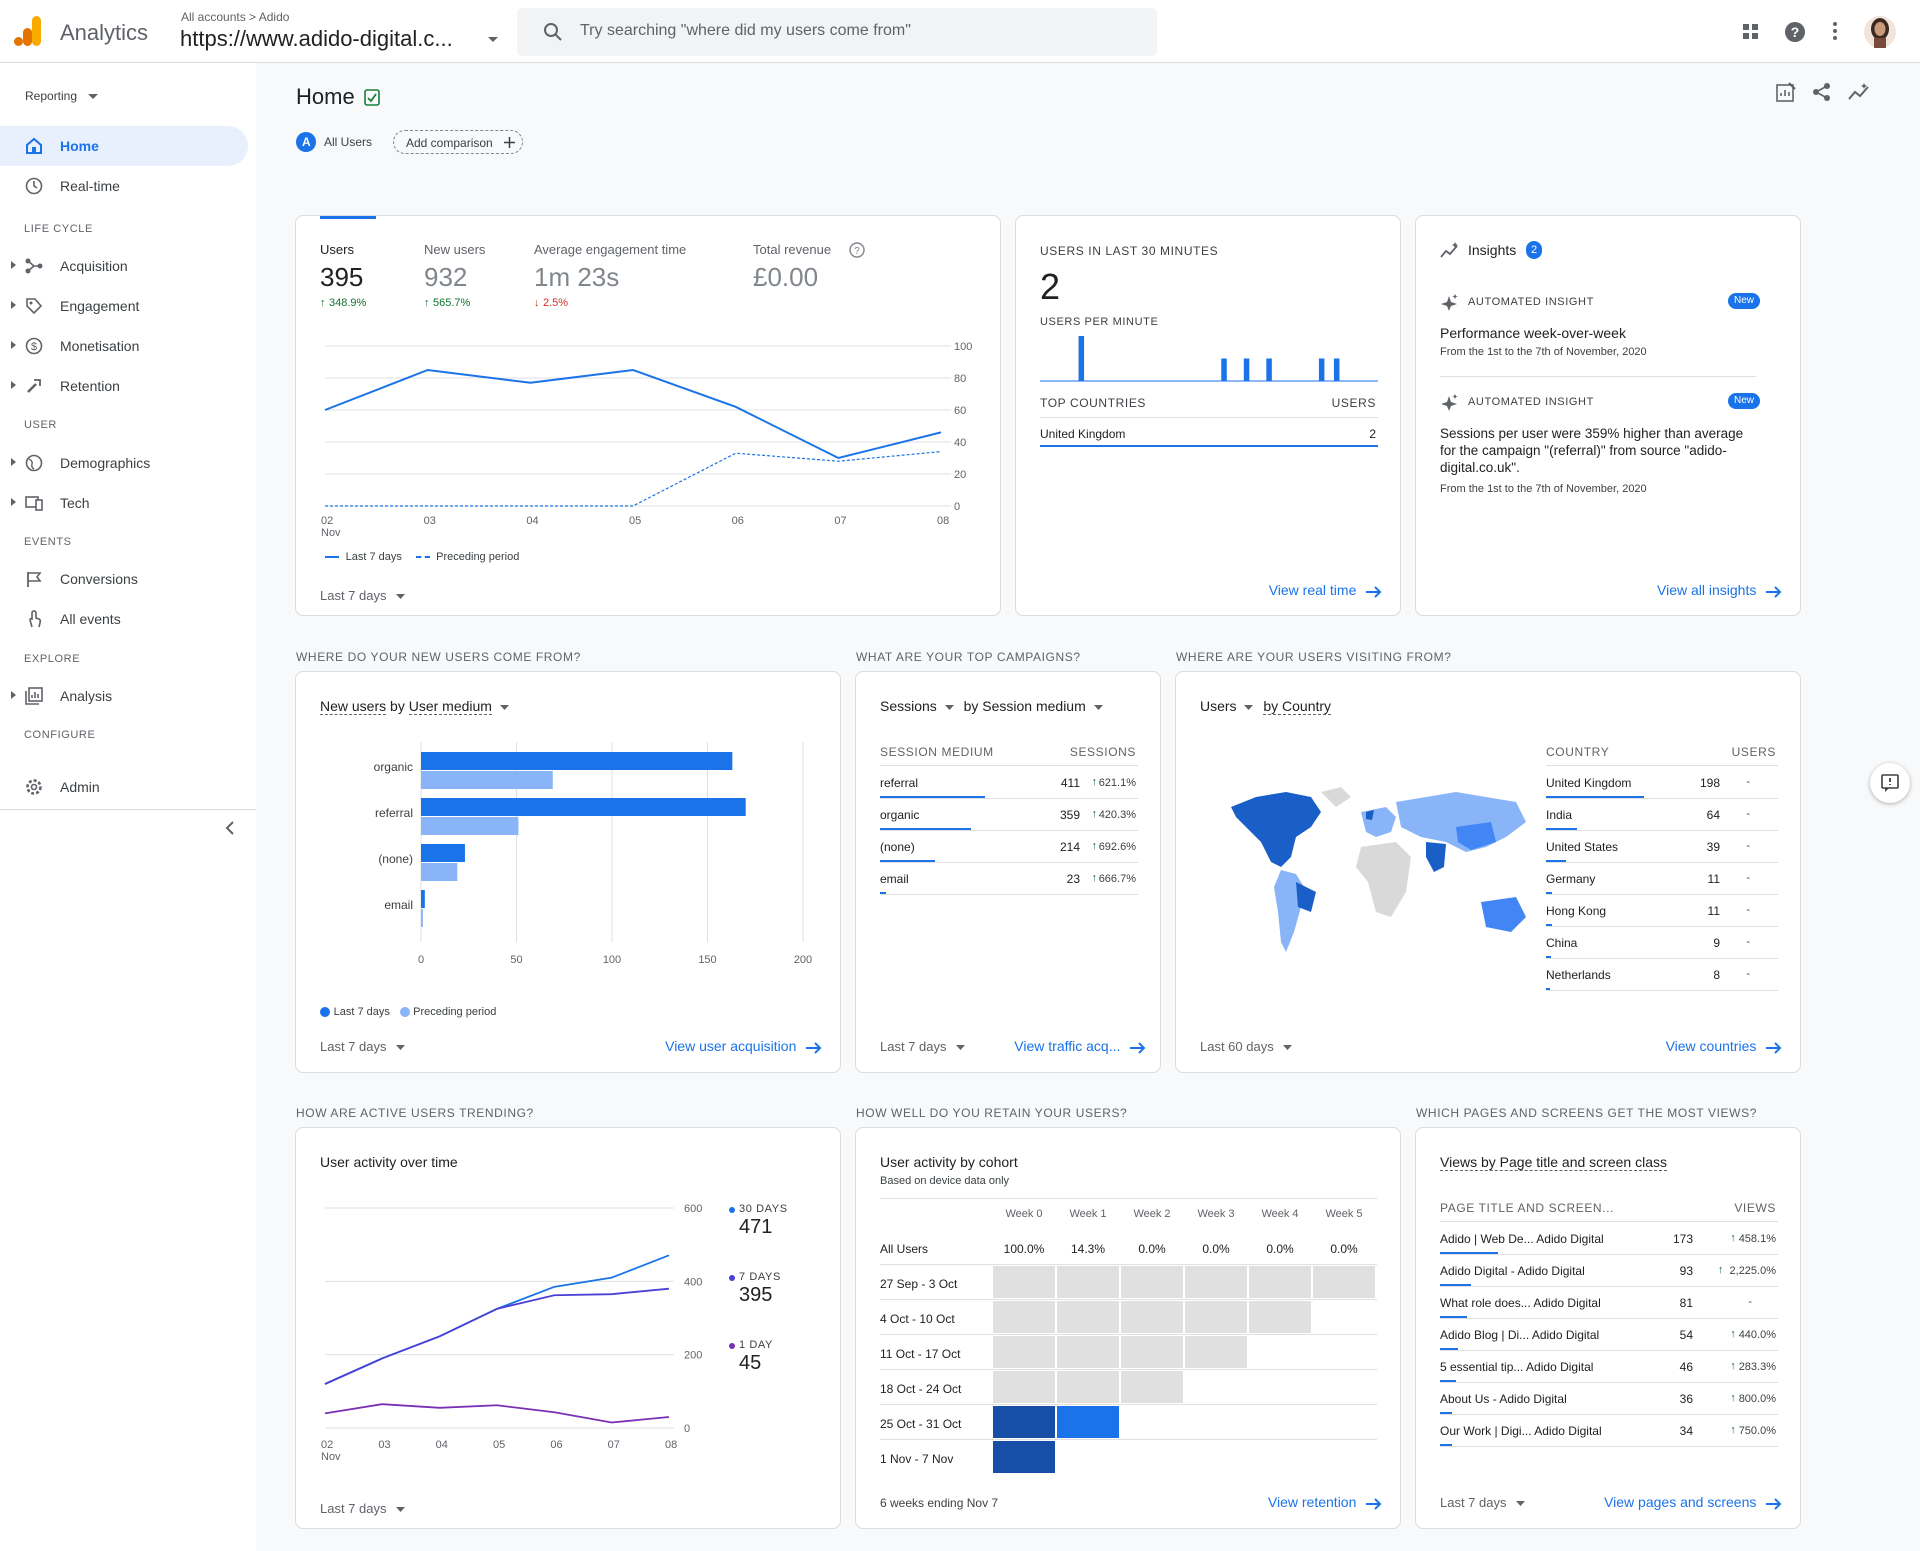  Describe the element at coordinates (1576, 911) in the screenshot. I see `table-row-label: Hong Kong` at that location.